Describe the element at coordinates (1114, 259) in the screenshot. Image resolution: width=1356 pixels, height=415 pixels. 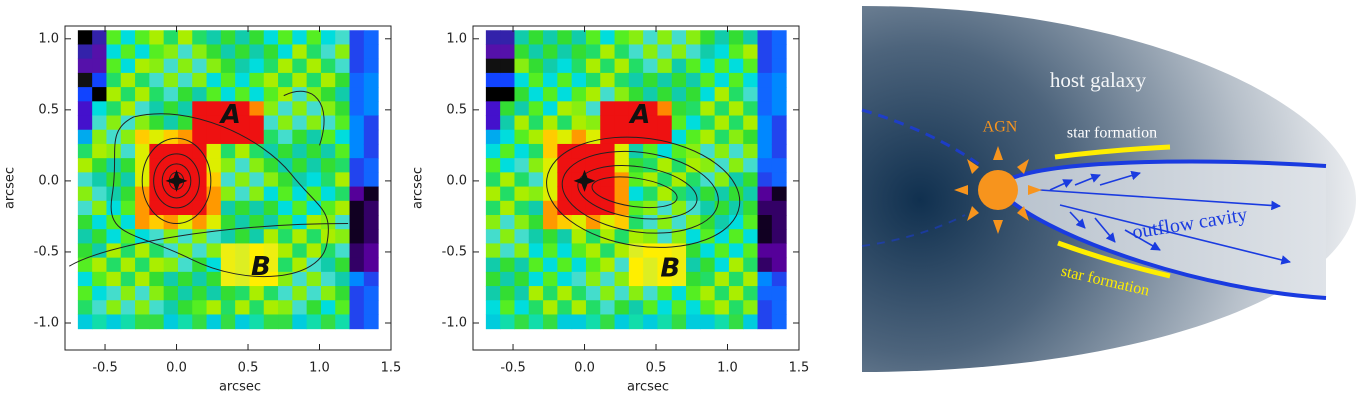
I see `star-formation-arc` at that location.